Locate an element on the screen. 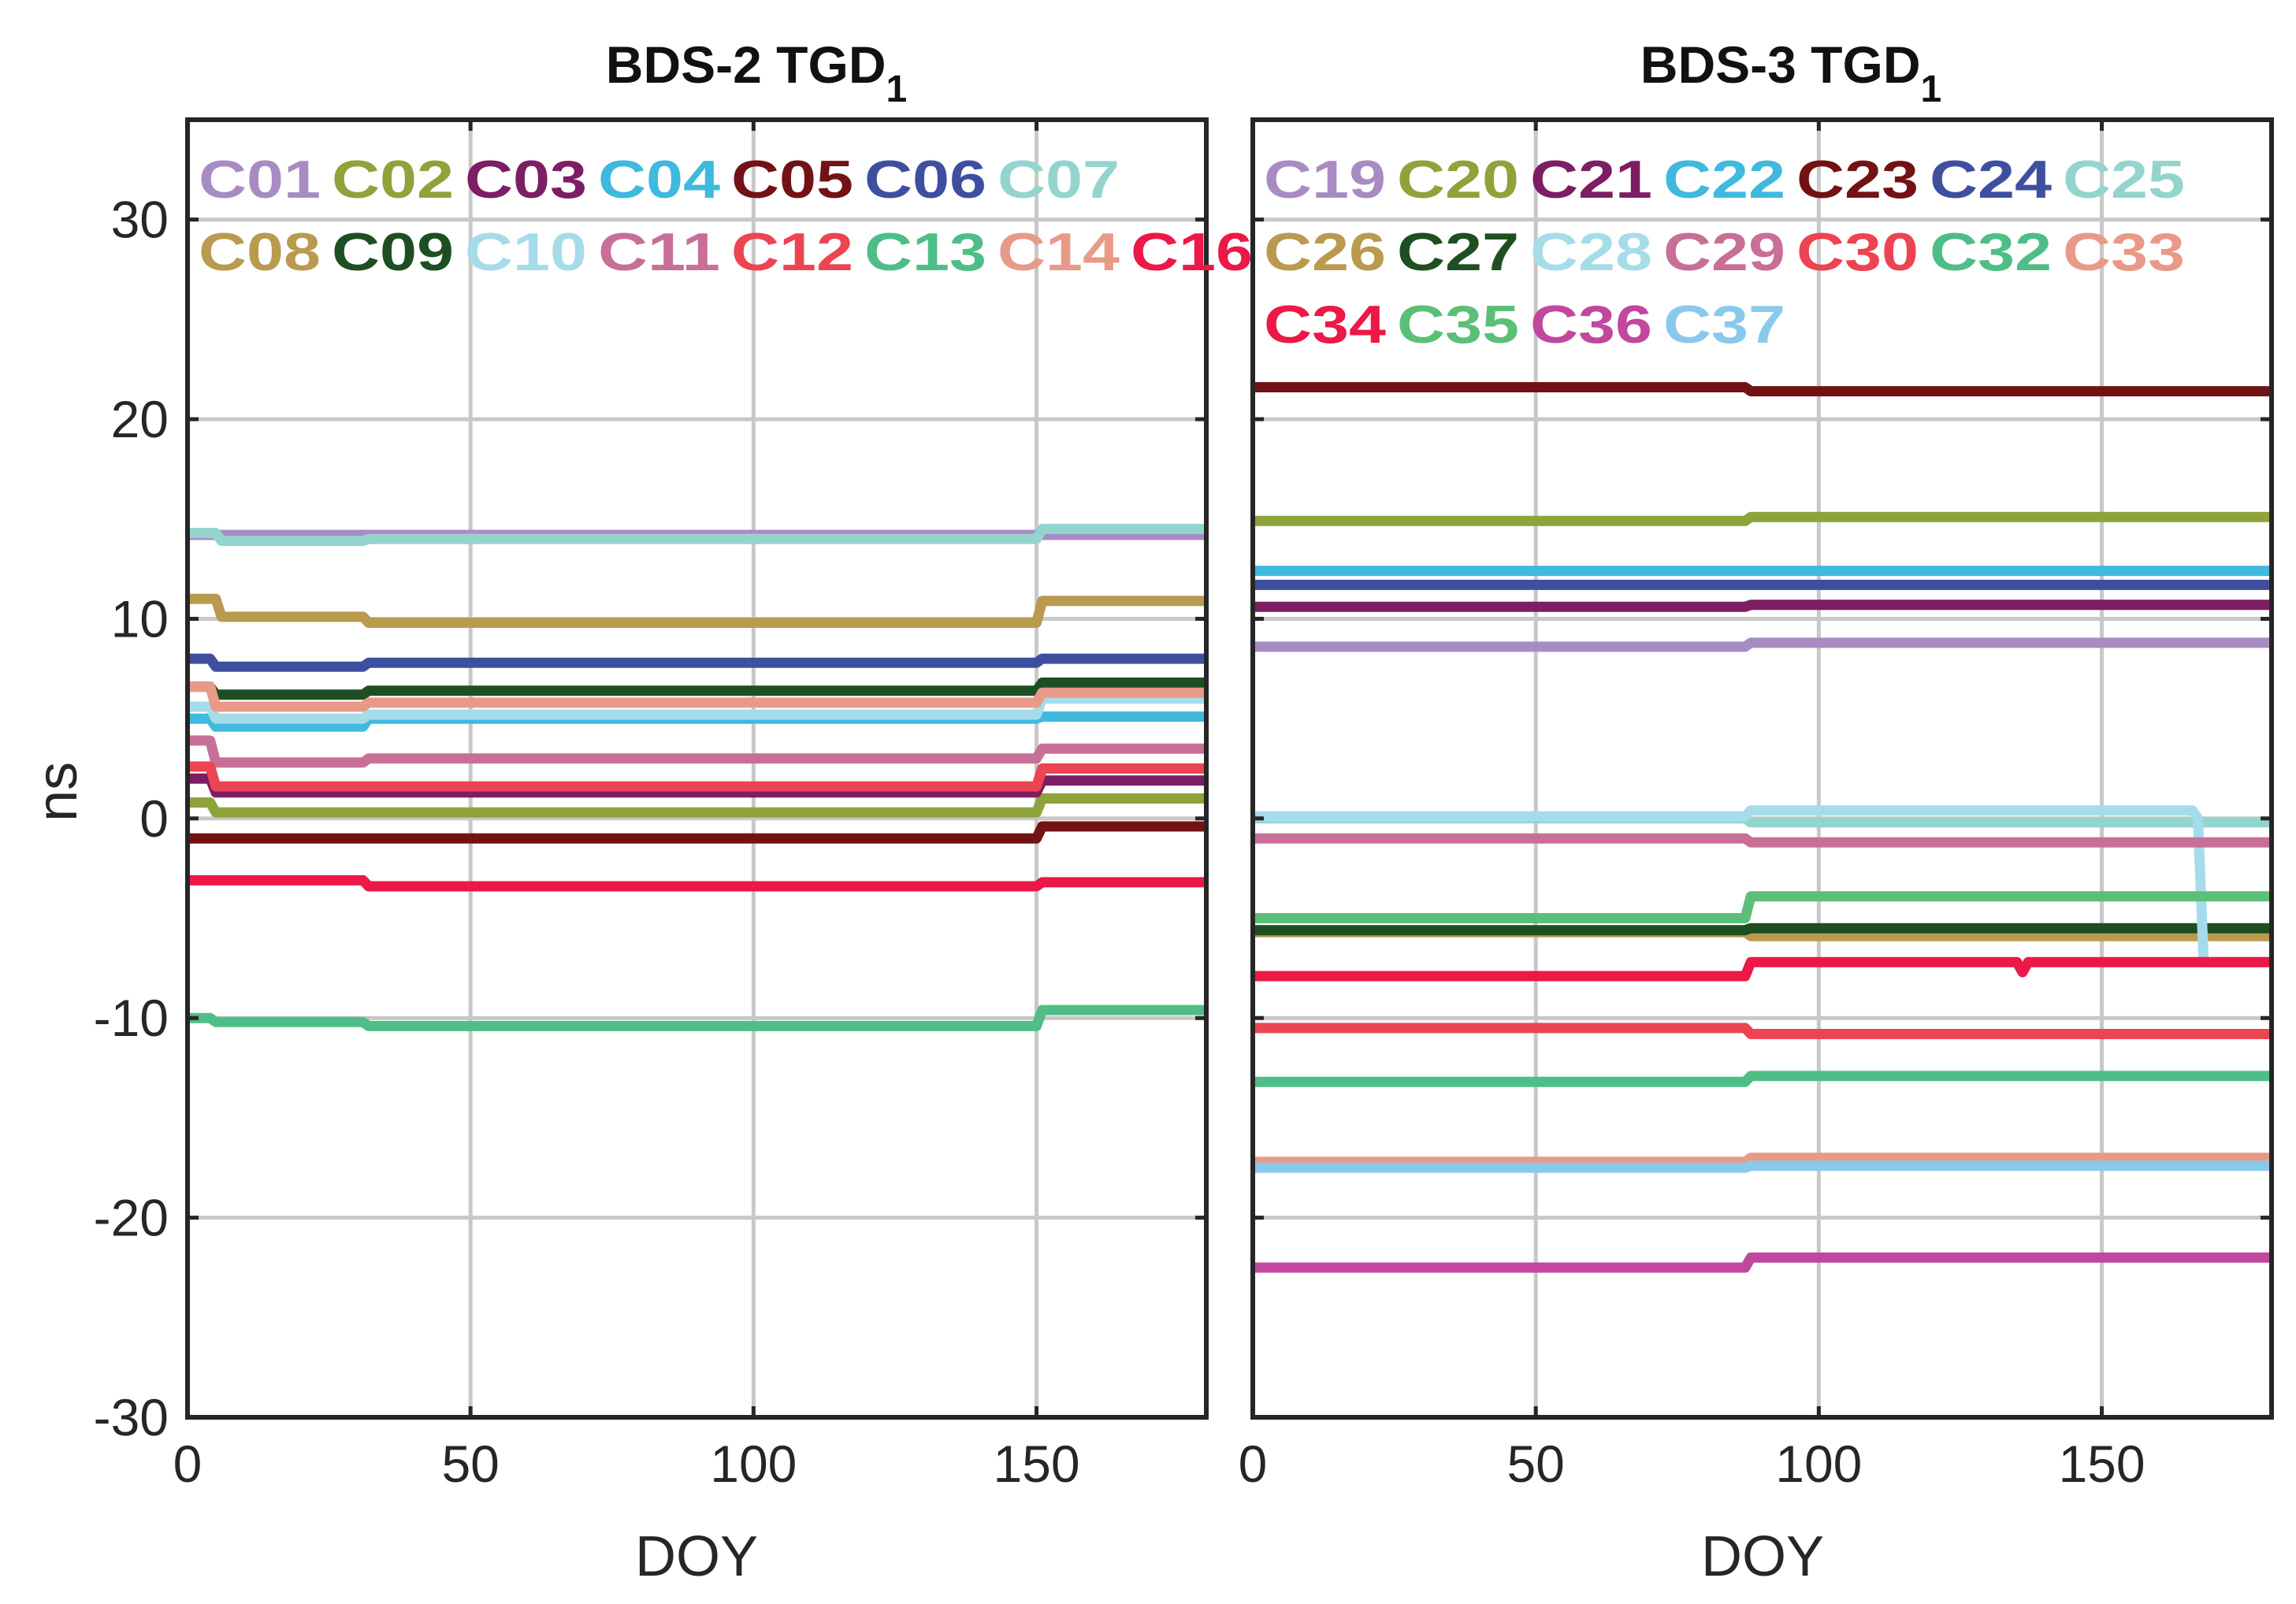 This screenshot has height=1604, width=2296. legend-entry-c37: C37 is located at coordinates (1724, 325).